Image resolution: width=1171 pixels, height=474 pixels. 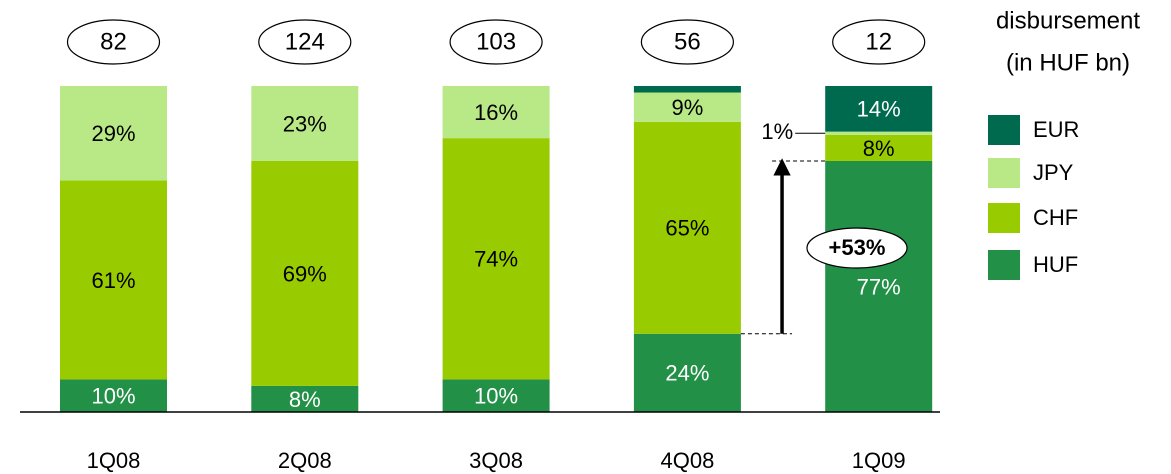 I want to click on x-tick-label: 2Q08, so click(x=305, y=460).